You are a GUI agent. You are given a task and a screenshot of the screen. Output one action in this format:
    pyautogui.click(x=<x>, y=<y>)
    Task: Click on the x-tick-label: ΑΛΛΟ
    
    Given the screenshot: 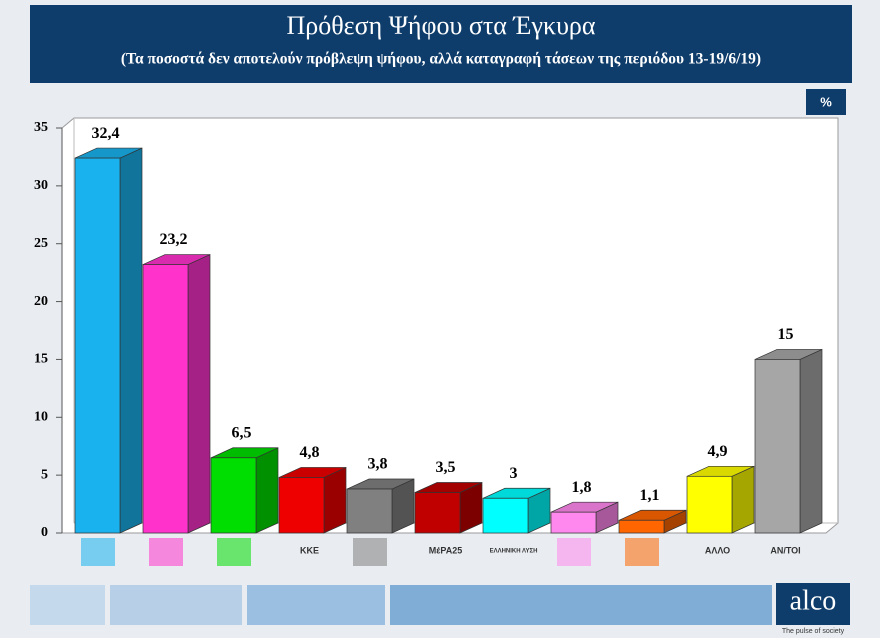 What is the action you would take?
    pyautogui.click(x=717, y=550)
    